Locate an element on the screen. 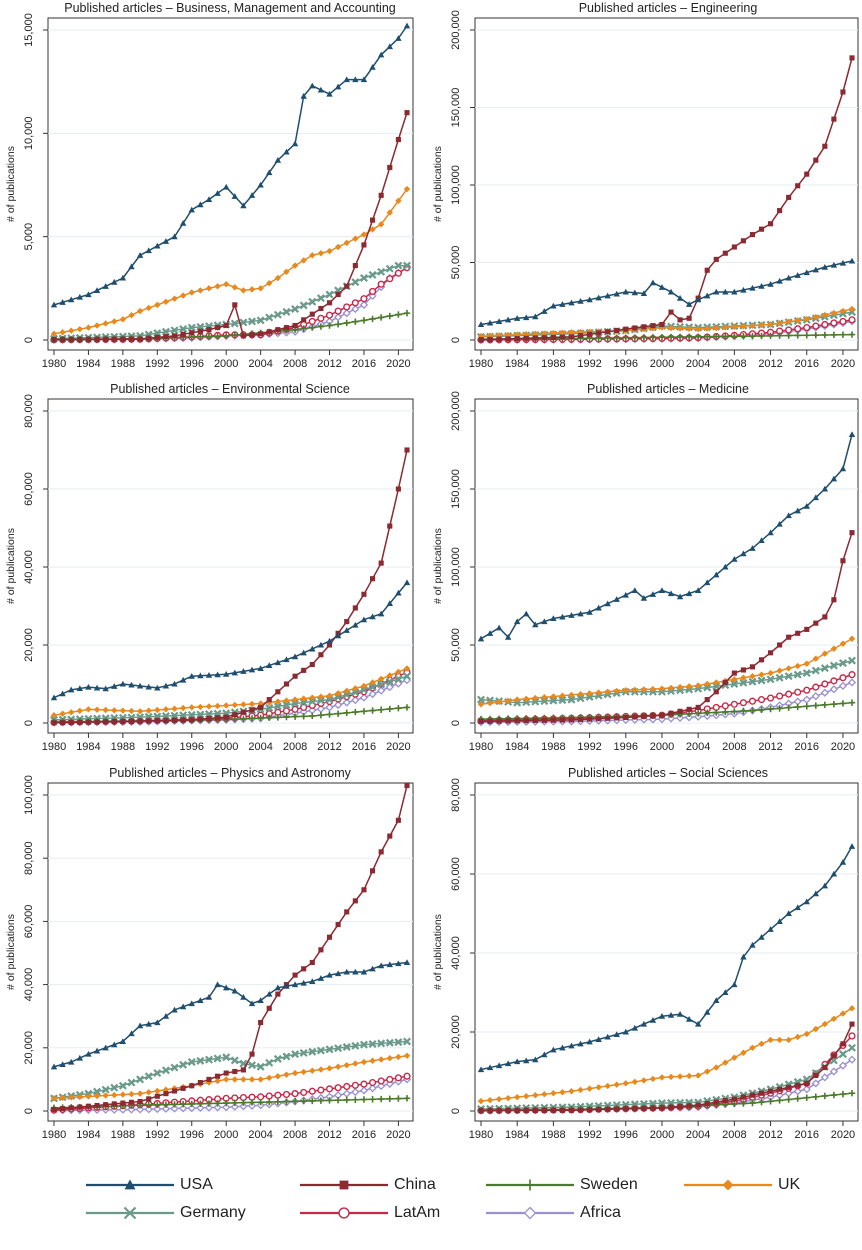 The image size is (862, 1250). x-tick-label: 1988 is located at coordinates (123, 747).